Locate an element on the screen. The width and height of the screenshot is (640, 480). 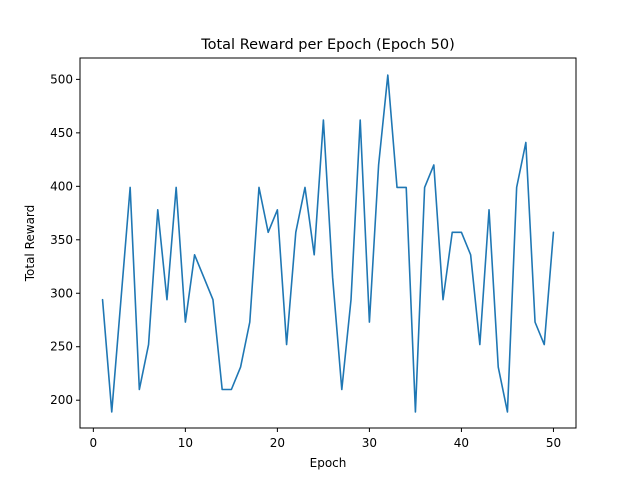
y-tick-label: 250 is located at coordinates (61, 347).